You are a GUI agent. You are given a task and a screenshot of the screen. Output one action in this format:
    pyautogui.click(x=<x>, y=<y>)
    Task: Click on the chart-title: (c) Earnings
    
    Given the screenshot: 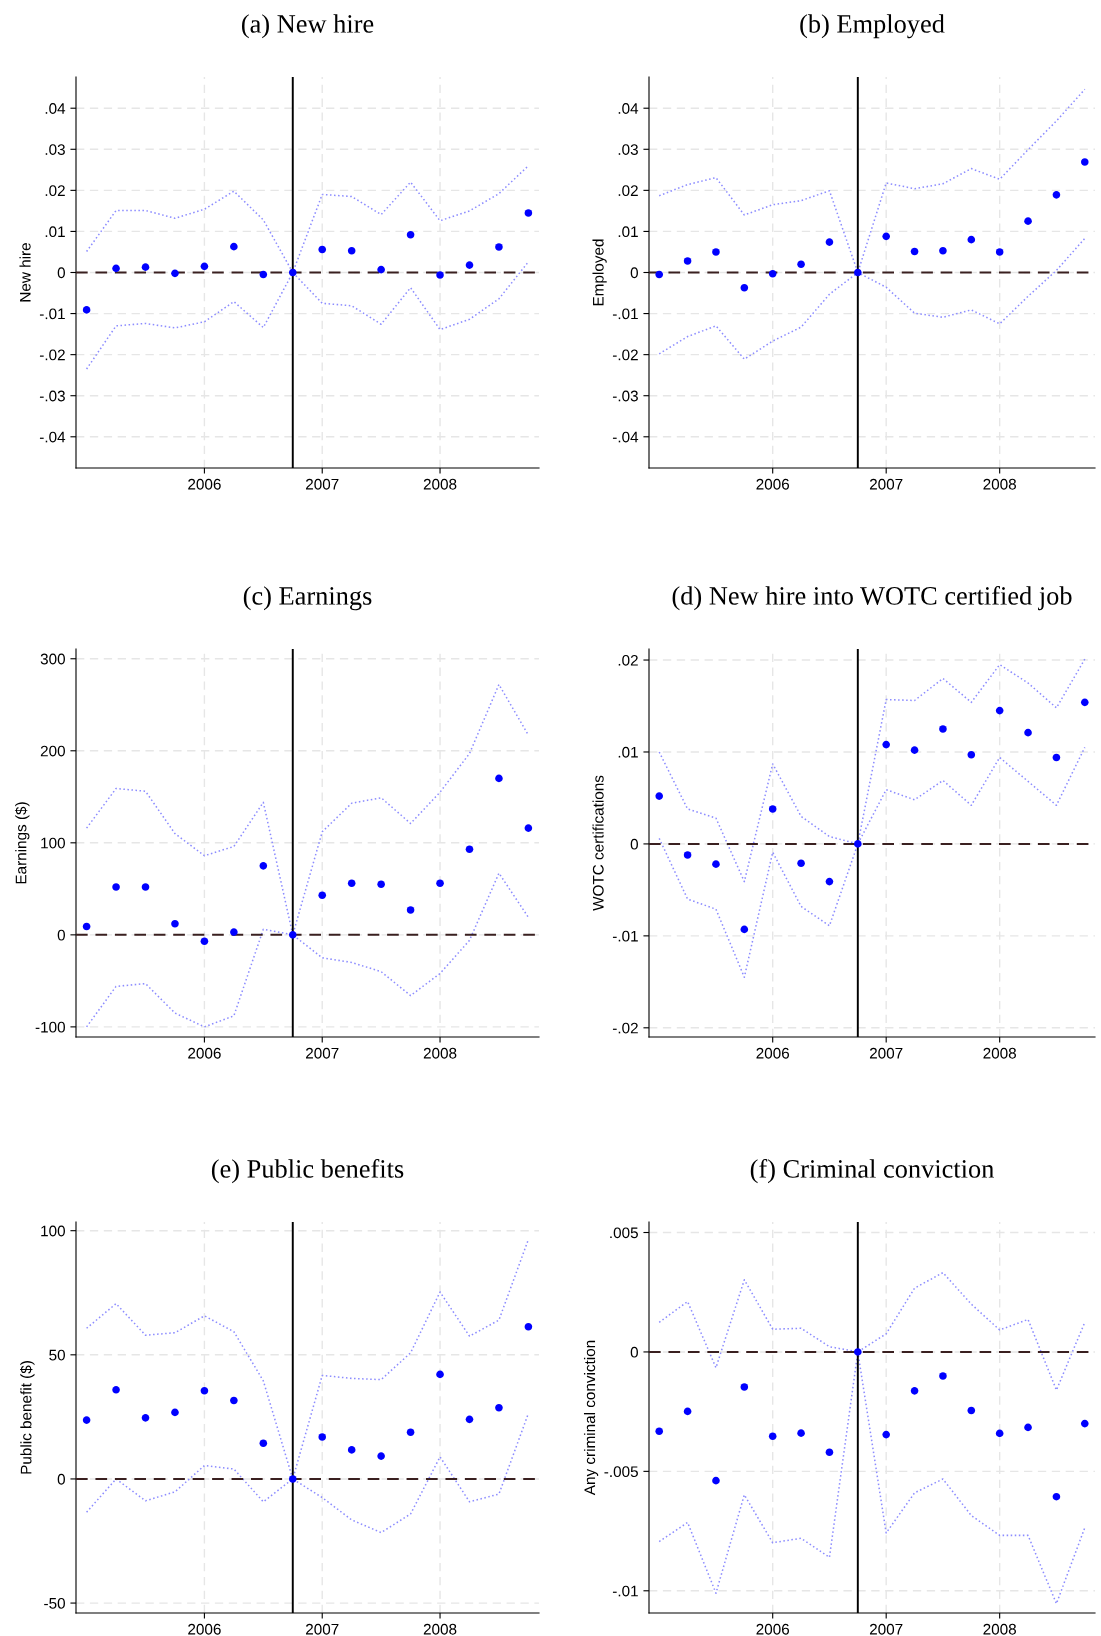 What is the action you would take?
    pyautogui.click(x=307, y=598)
    